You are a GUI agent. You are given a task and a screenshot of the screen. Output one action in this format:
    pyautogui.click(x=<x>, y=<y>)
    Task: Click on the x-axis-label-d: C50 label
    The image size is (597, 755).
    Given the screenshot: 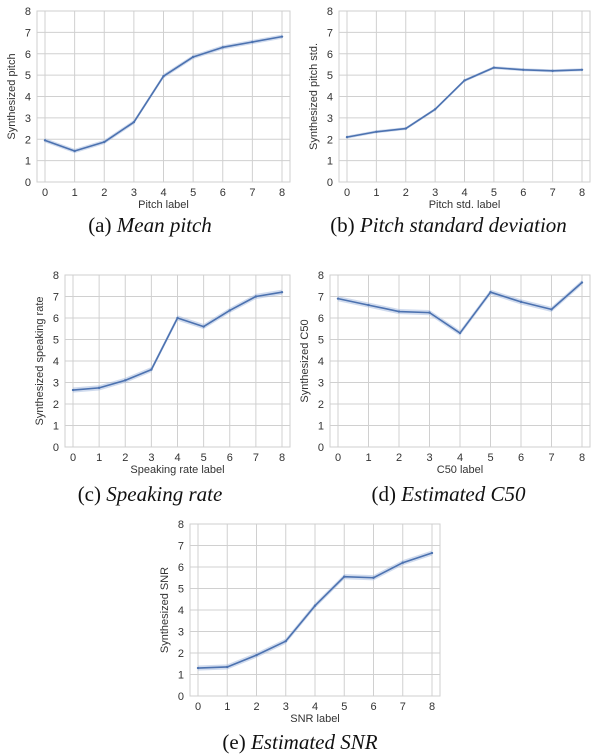 What is the action you would take?
    pyautogui.click(x=460, y=470)
    